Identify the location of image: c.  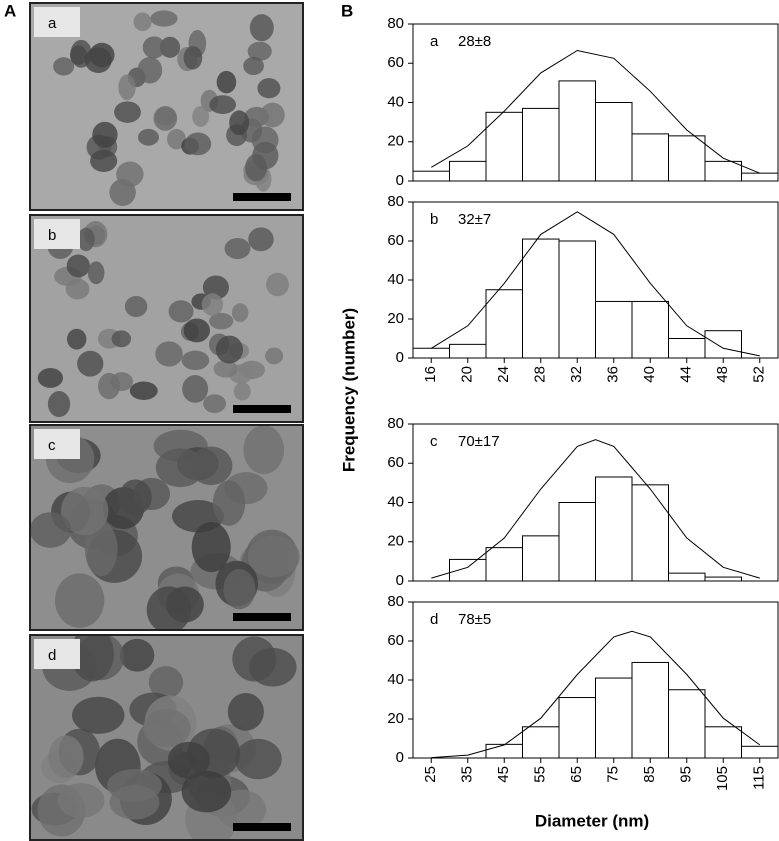
(166, 527).